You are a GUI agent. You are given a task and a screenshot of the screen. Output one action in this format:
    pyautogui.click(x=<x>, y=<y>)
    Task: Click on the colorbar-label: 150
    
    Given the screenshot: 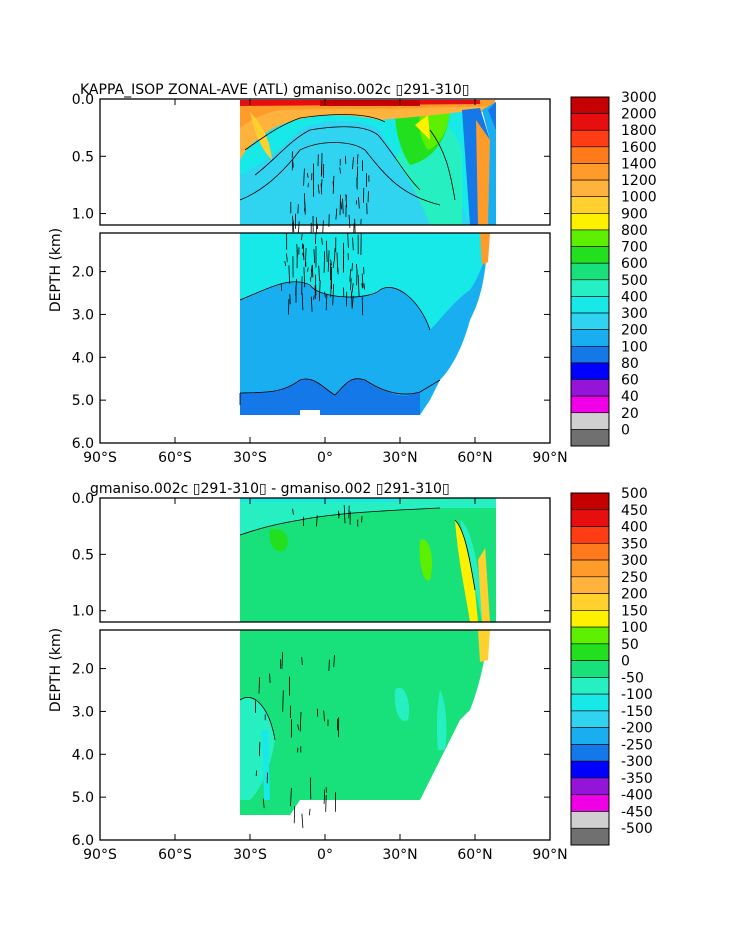 What is the action you would take?
    pyautogui.click(x=634, y=611)
    